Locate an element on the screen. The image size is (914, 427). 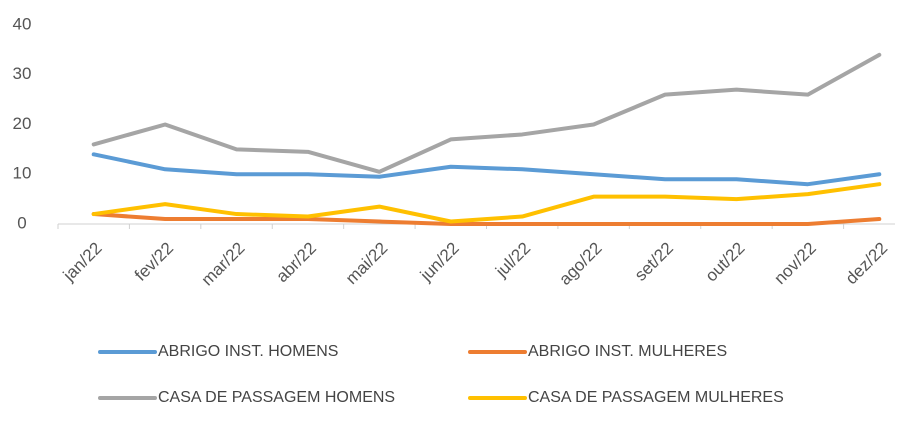
y-tick-label: 20 is located at coordinates (22, 123).